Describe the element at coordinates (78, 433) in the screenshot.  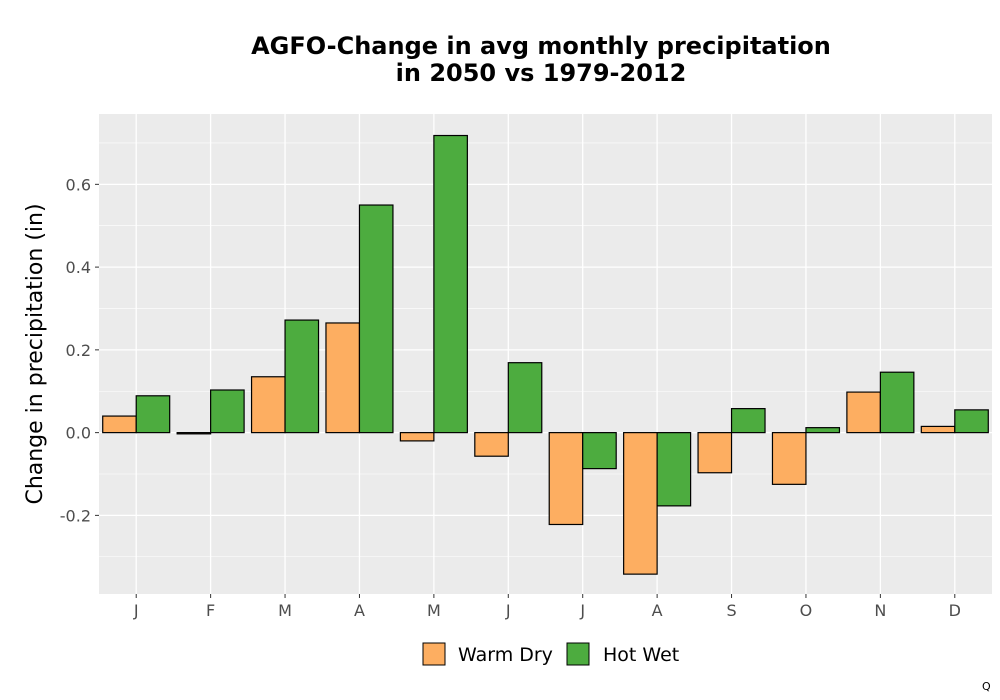
I see `y-tick-label: 0.0` at that location.